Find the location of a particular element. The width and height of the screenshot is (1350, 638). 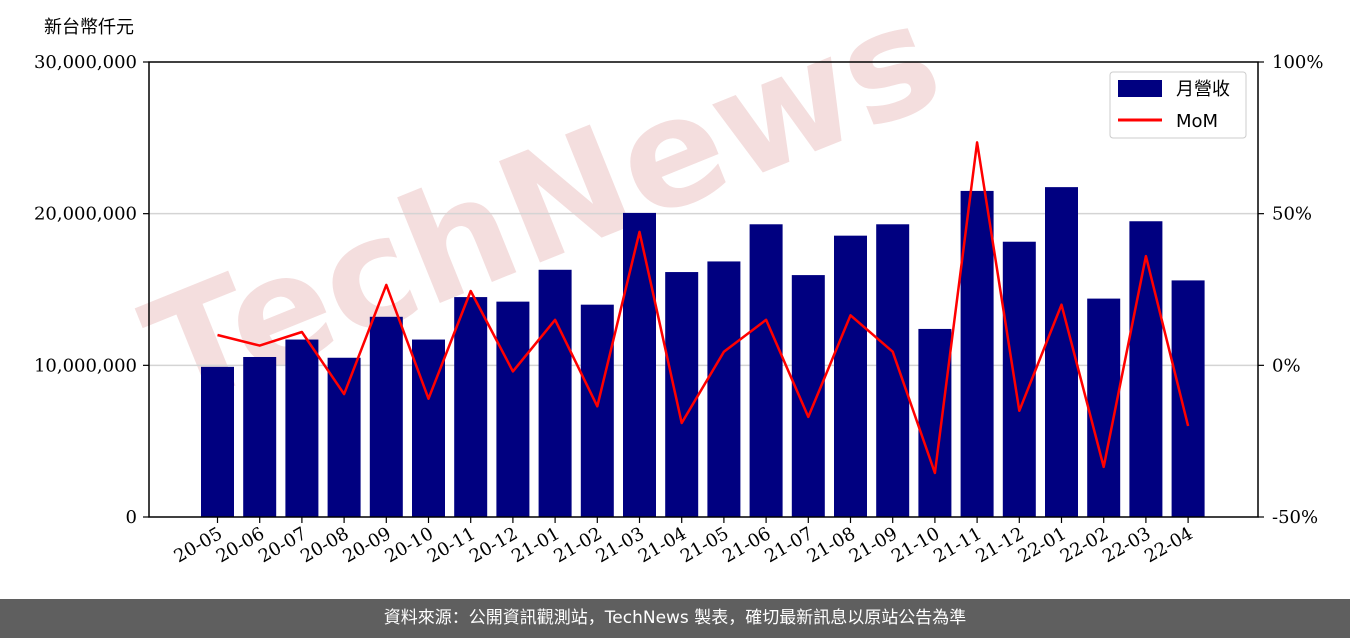

source-footer: 資料來源：公開資訊觀測站，TechNews 製表，確切最新訊息以原站公告為準 is located at coordinates (675, 618).